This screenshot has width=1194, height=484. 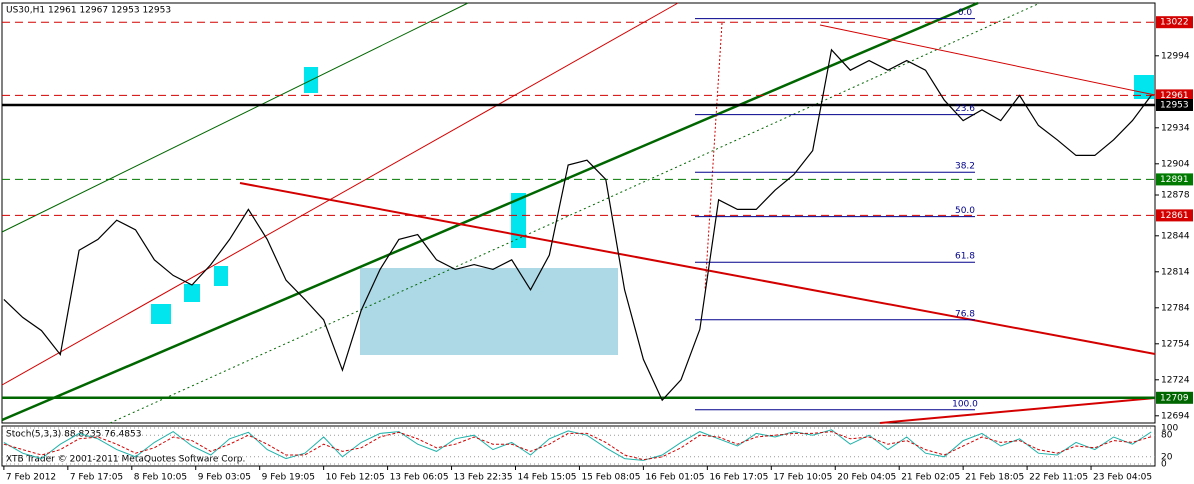 I want to click on stoch-line, so click(x=577, y=446).